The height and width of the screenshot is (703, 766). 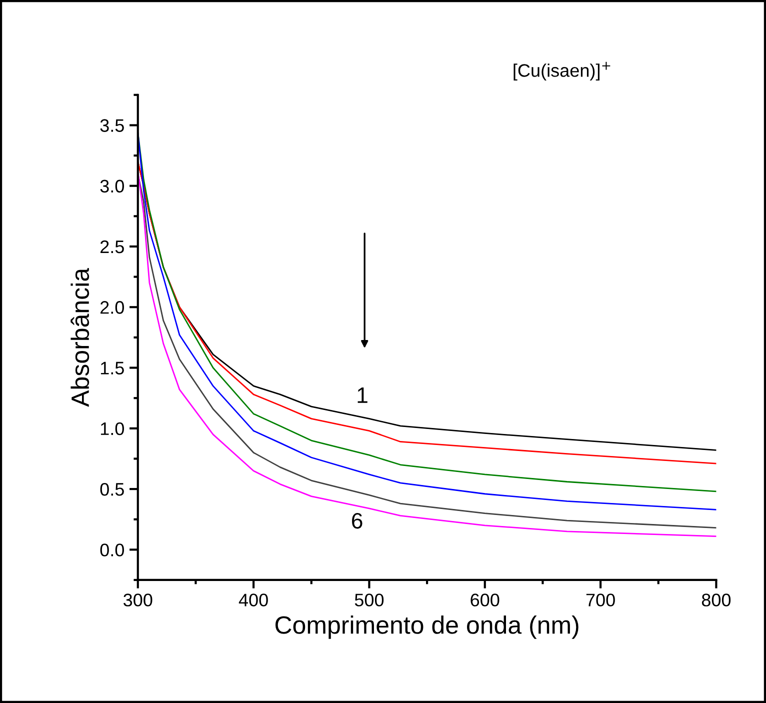 What do you see at coordinates (112, 247) in the screenshot?
I see `y-tick-label: 2.5` at bounding box center [112, 247].